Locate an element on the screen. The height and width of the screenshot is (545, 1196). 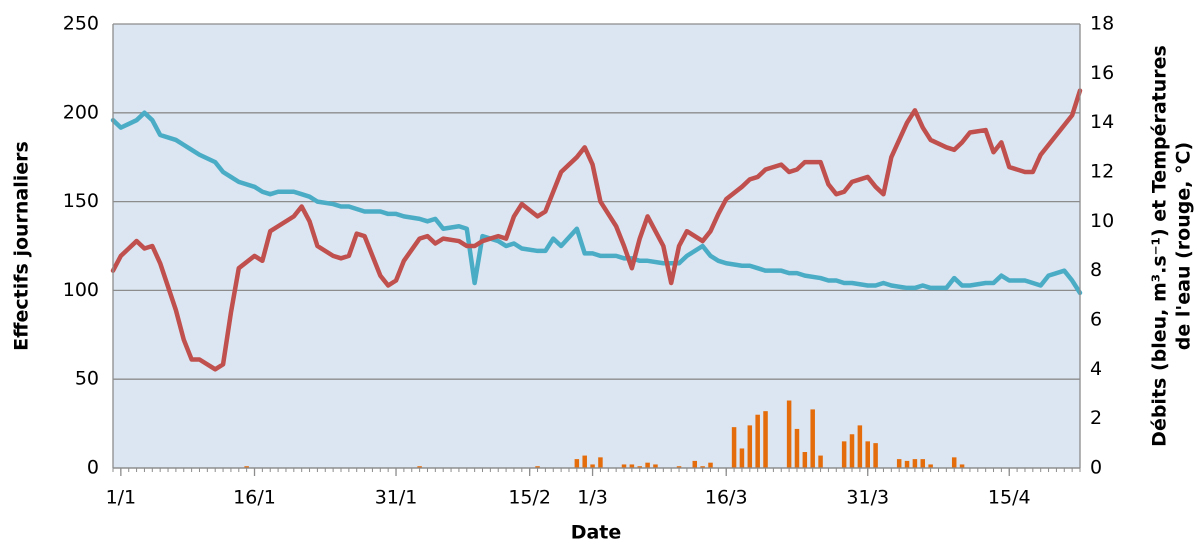
x-tick-label: 1/3 is located at coordinates (592, 498).